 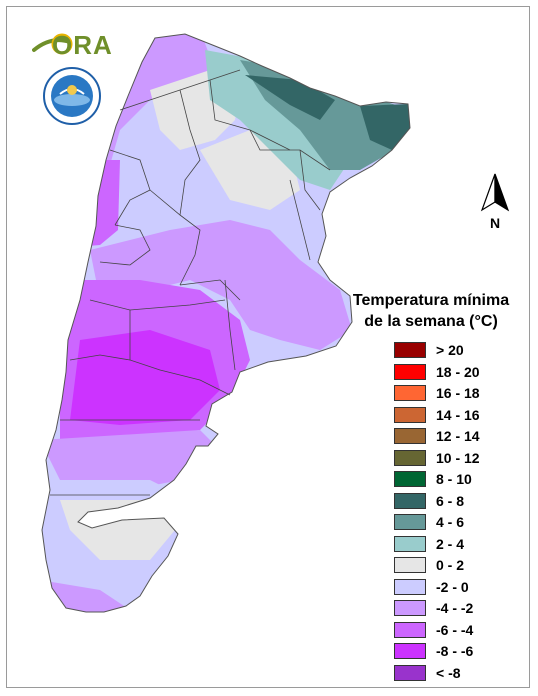 I want to click on legend-label: -2 - 0, so click(x=452, y=586).